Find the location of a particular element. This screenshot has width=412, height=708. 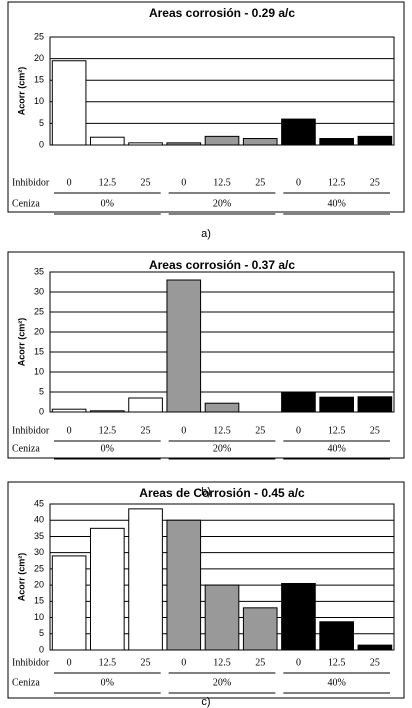

chart-title: Areas de Corrosión - 0.45 a/c is located at coordinates (222, 493).